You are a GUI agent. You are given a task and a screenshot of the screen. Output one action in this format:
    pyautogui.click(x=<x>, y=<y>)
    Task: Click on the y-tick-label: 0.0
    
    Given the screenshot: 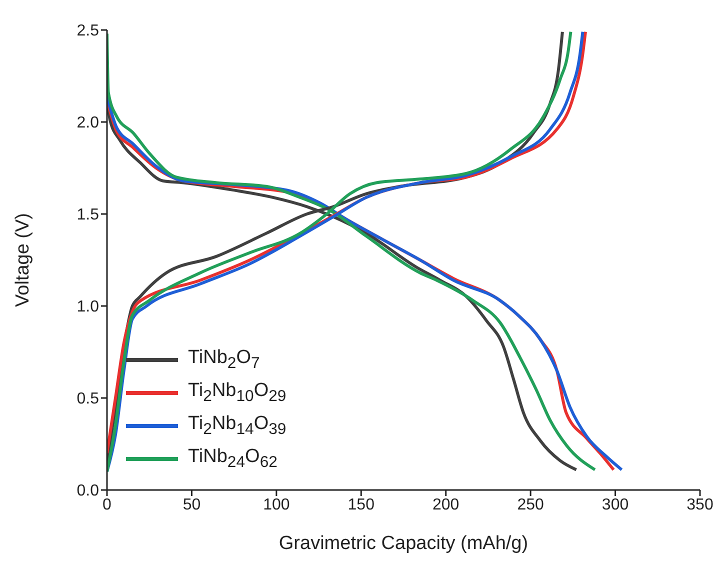 What is the action you would take?
    pyautogui.click(x=88, y=491)
    